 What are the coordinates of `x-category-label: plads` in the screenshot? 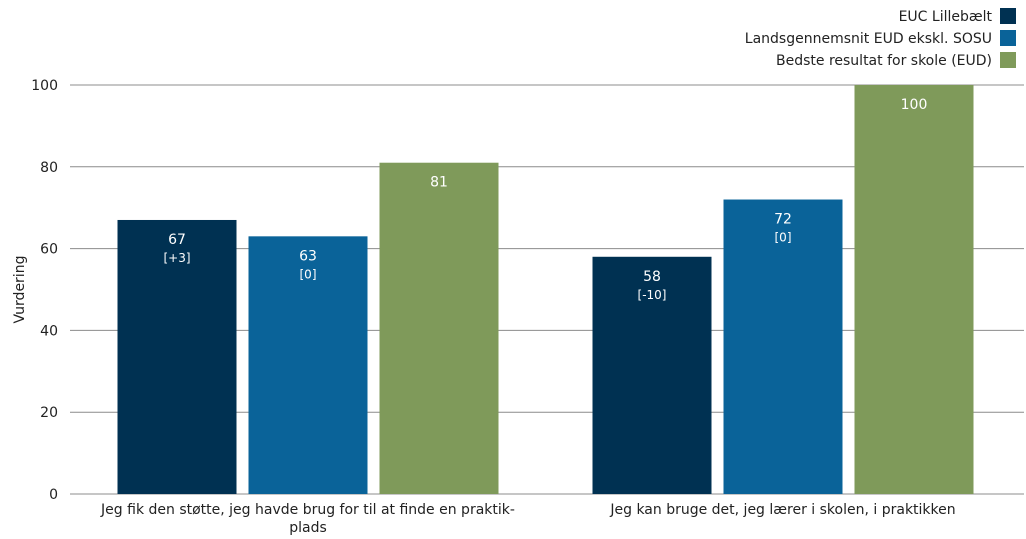 It's located at (308, 528).